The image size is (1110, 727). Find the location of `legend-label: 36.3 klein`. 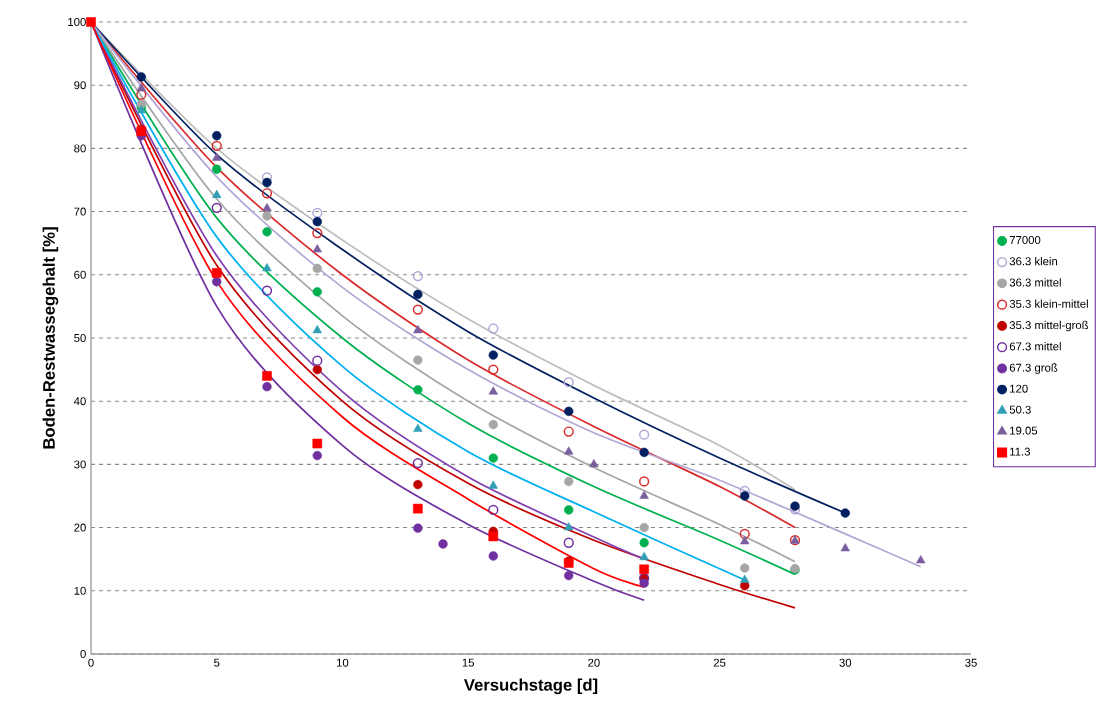

legend-label: 36.3 klein is located at coordinates (1033, 261).